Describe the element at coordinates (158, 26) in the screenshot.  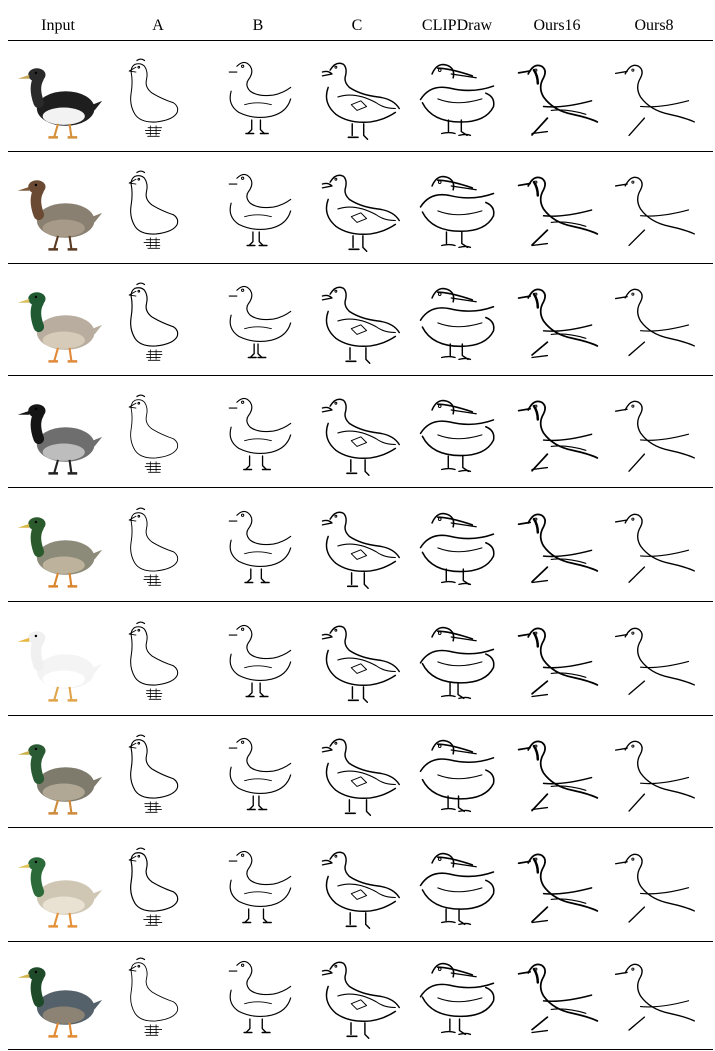
I see `column-header-a: A` at that location.